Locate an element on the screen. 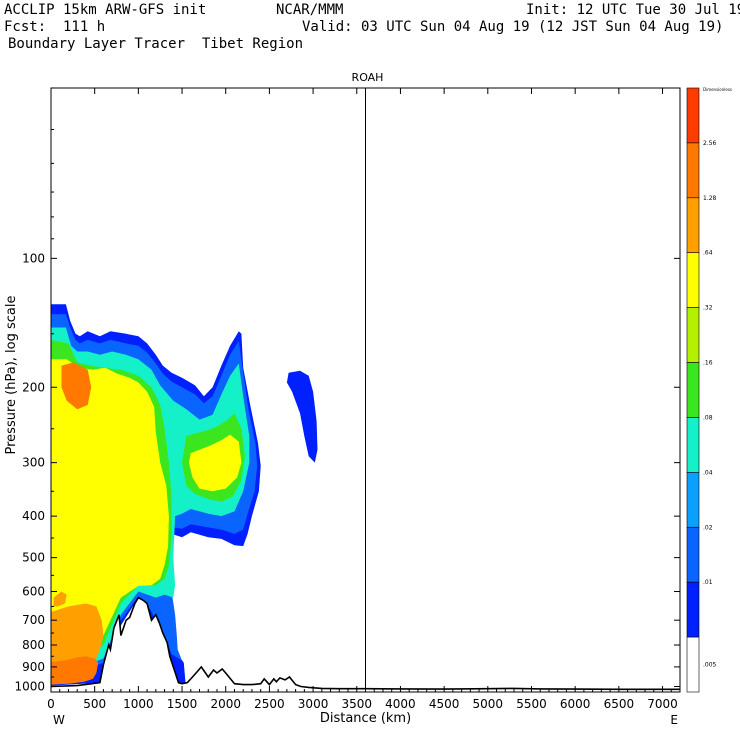 The image size is (740, 740). y-tick-label: 200 is located at coordinates (33, 387).